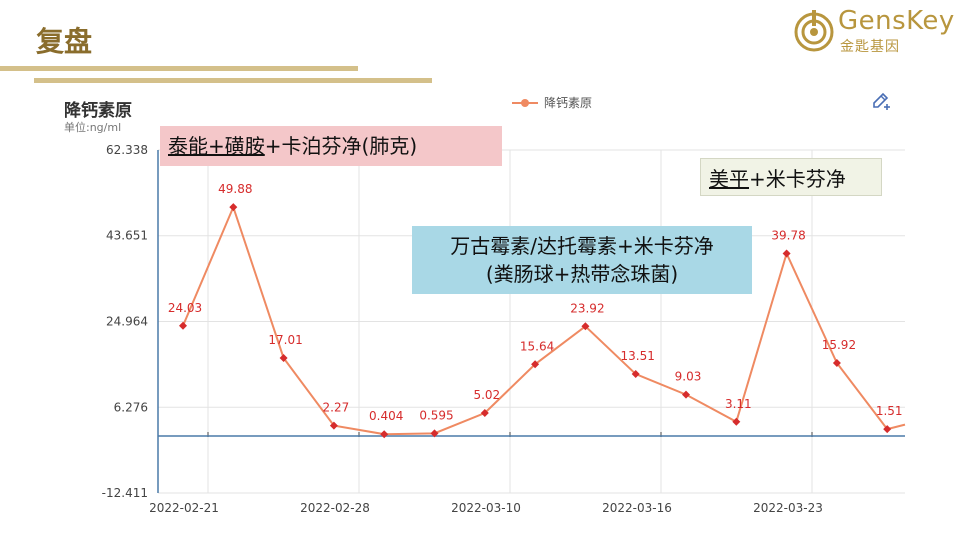 The width and height of the screenshot is (960, 540). I want to click on annotation-1-underlined: 泰能+磺胺, so click(216, 146).